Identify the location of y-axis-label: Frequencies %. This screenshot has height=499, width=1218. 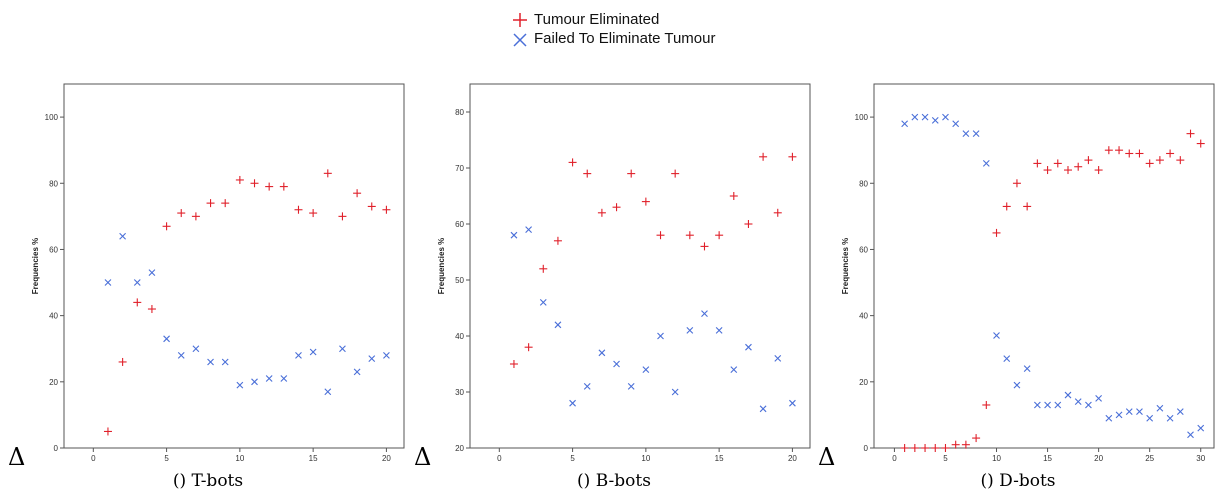
(35, 266).